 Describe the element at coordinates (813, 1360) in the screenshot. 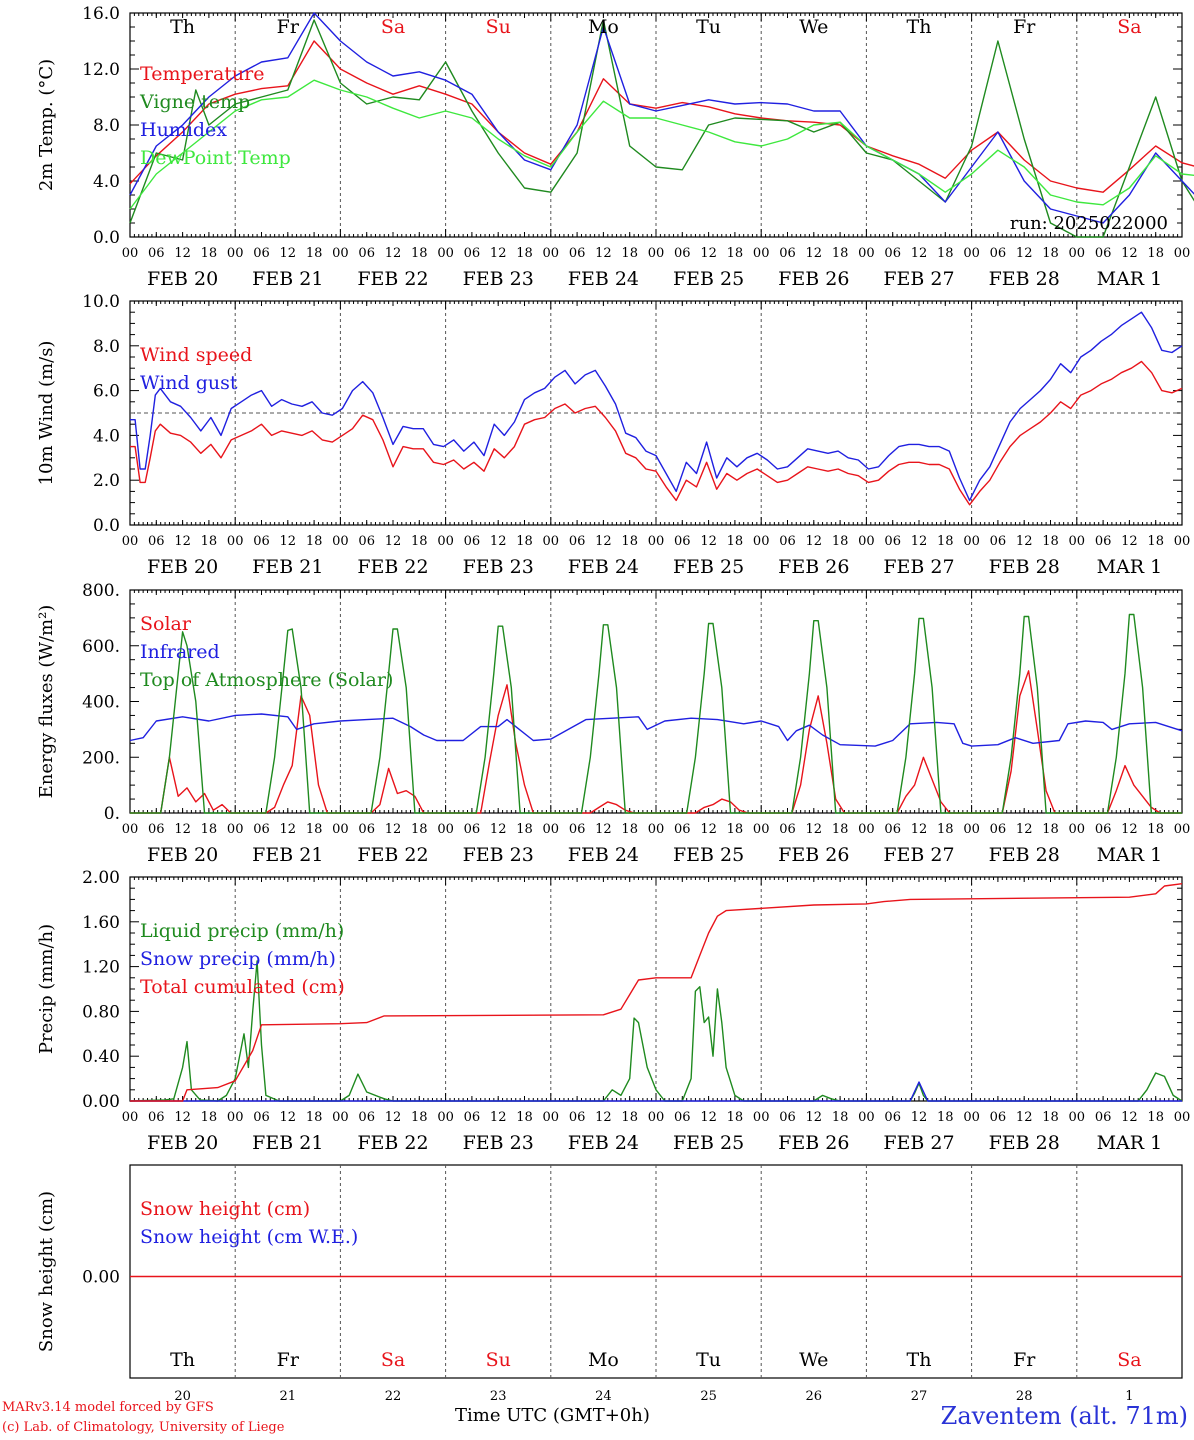

I see `day-name: We` at that location.